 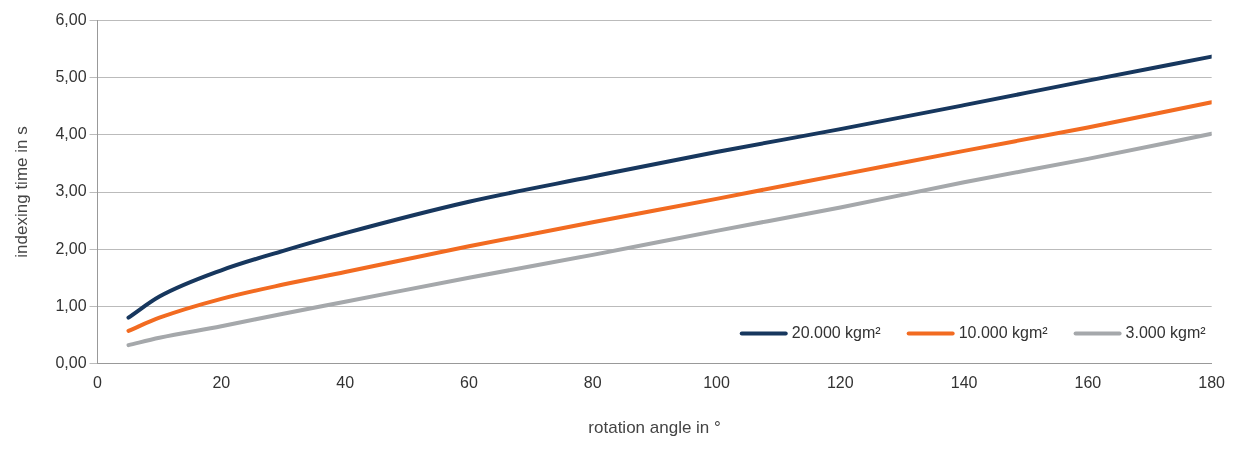 What do you see at coordinates (21, 192) in the screenshot?
I see `y-axis-title: indexing time in s` at bounding box center [21, 192].